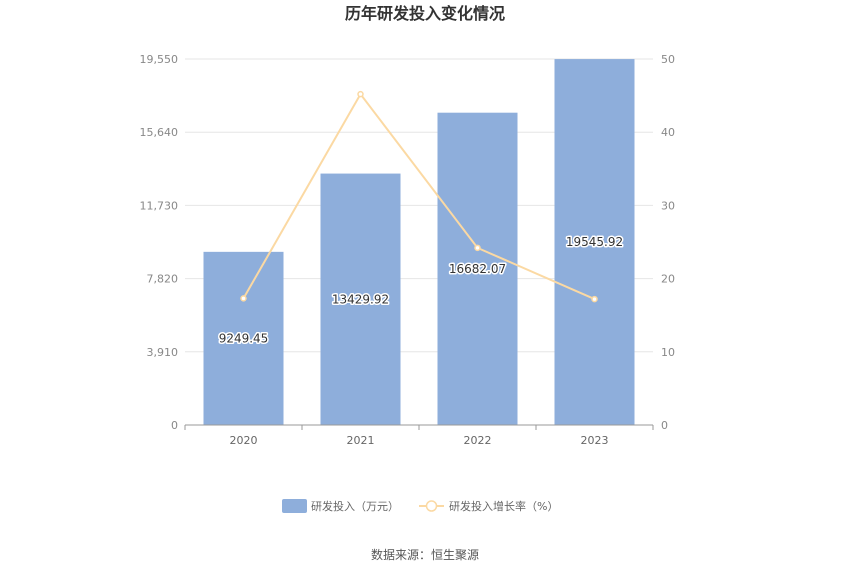 The width and height of the screenshot is (850, 575). What do you see at coordinates (294, 506) in the screenshot?
I see `legend-bar-swatch` at bounding box center [294, 506].